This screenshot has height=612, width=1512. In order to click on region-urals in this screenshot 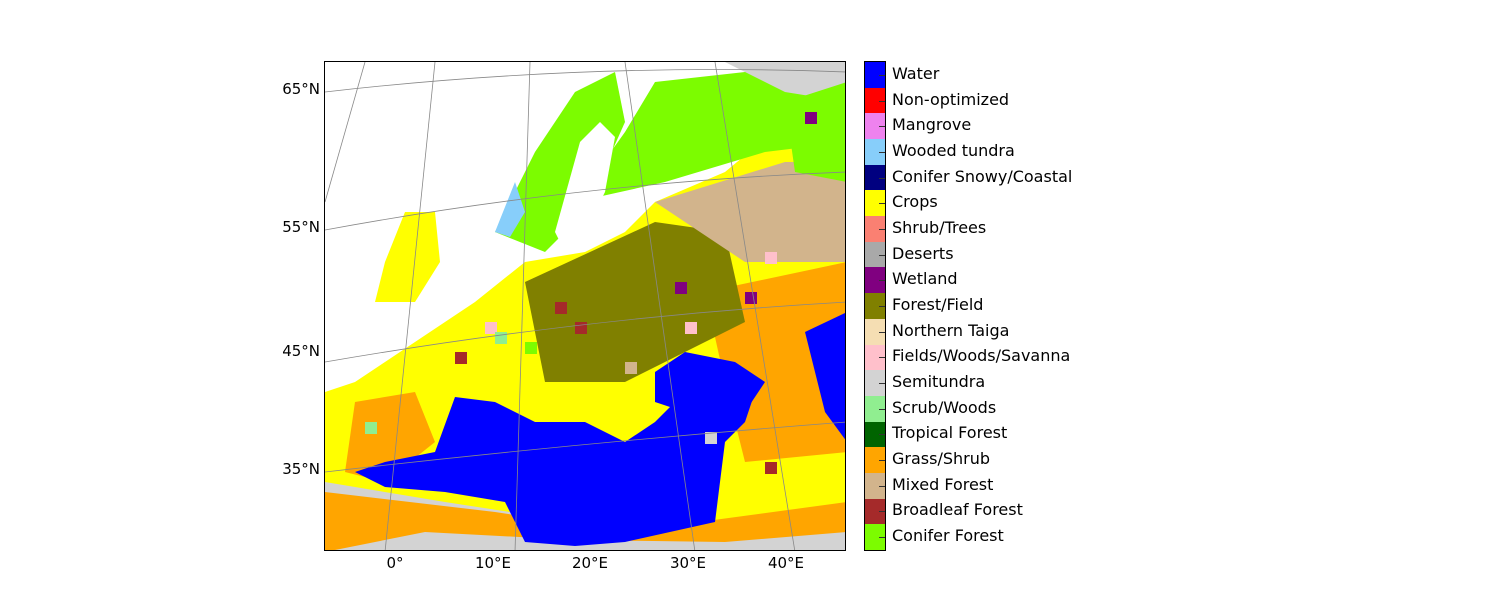, I will do `click(815, 132)`.